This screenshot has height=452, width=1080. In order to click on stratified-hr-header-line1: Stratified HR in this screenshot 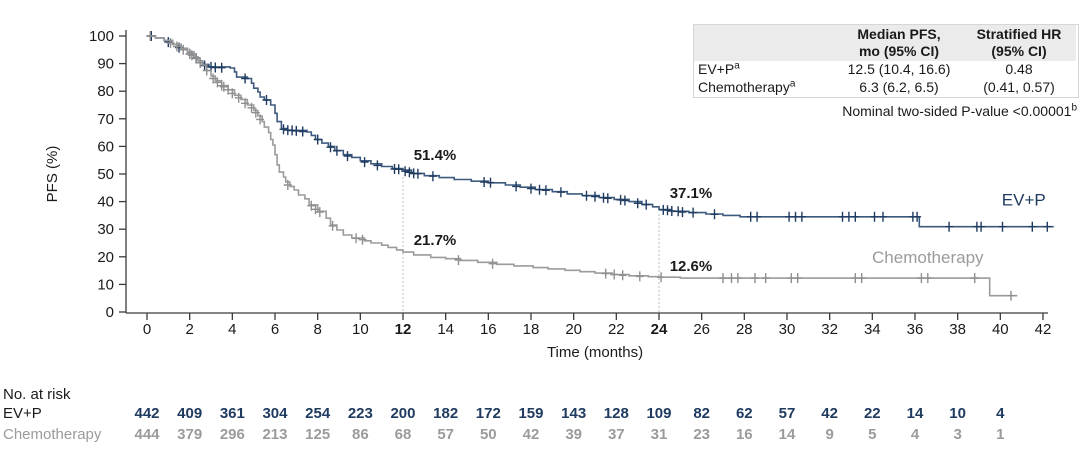, I will do `click(1019, 34)`.